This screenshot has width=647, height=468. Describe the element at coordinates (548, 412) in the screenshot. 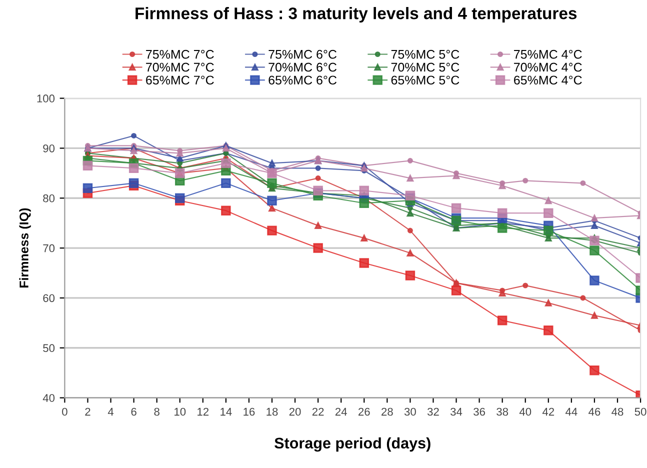

I see `x-tick-label: 42` at that location.